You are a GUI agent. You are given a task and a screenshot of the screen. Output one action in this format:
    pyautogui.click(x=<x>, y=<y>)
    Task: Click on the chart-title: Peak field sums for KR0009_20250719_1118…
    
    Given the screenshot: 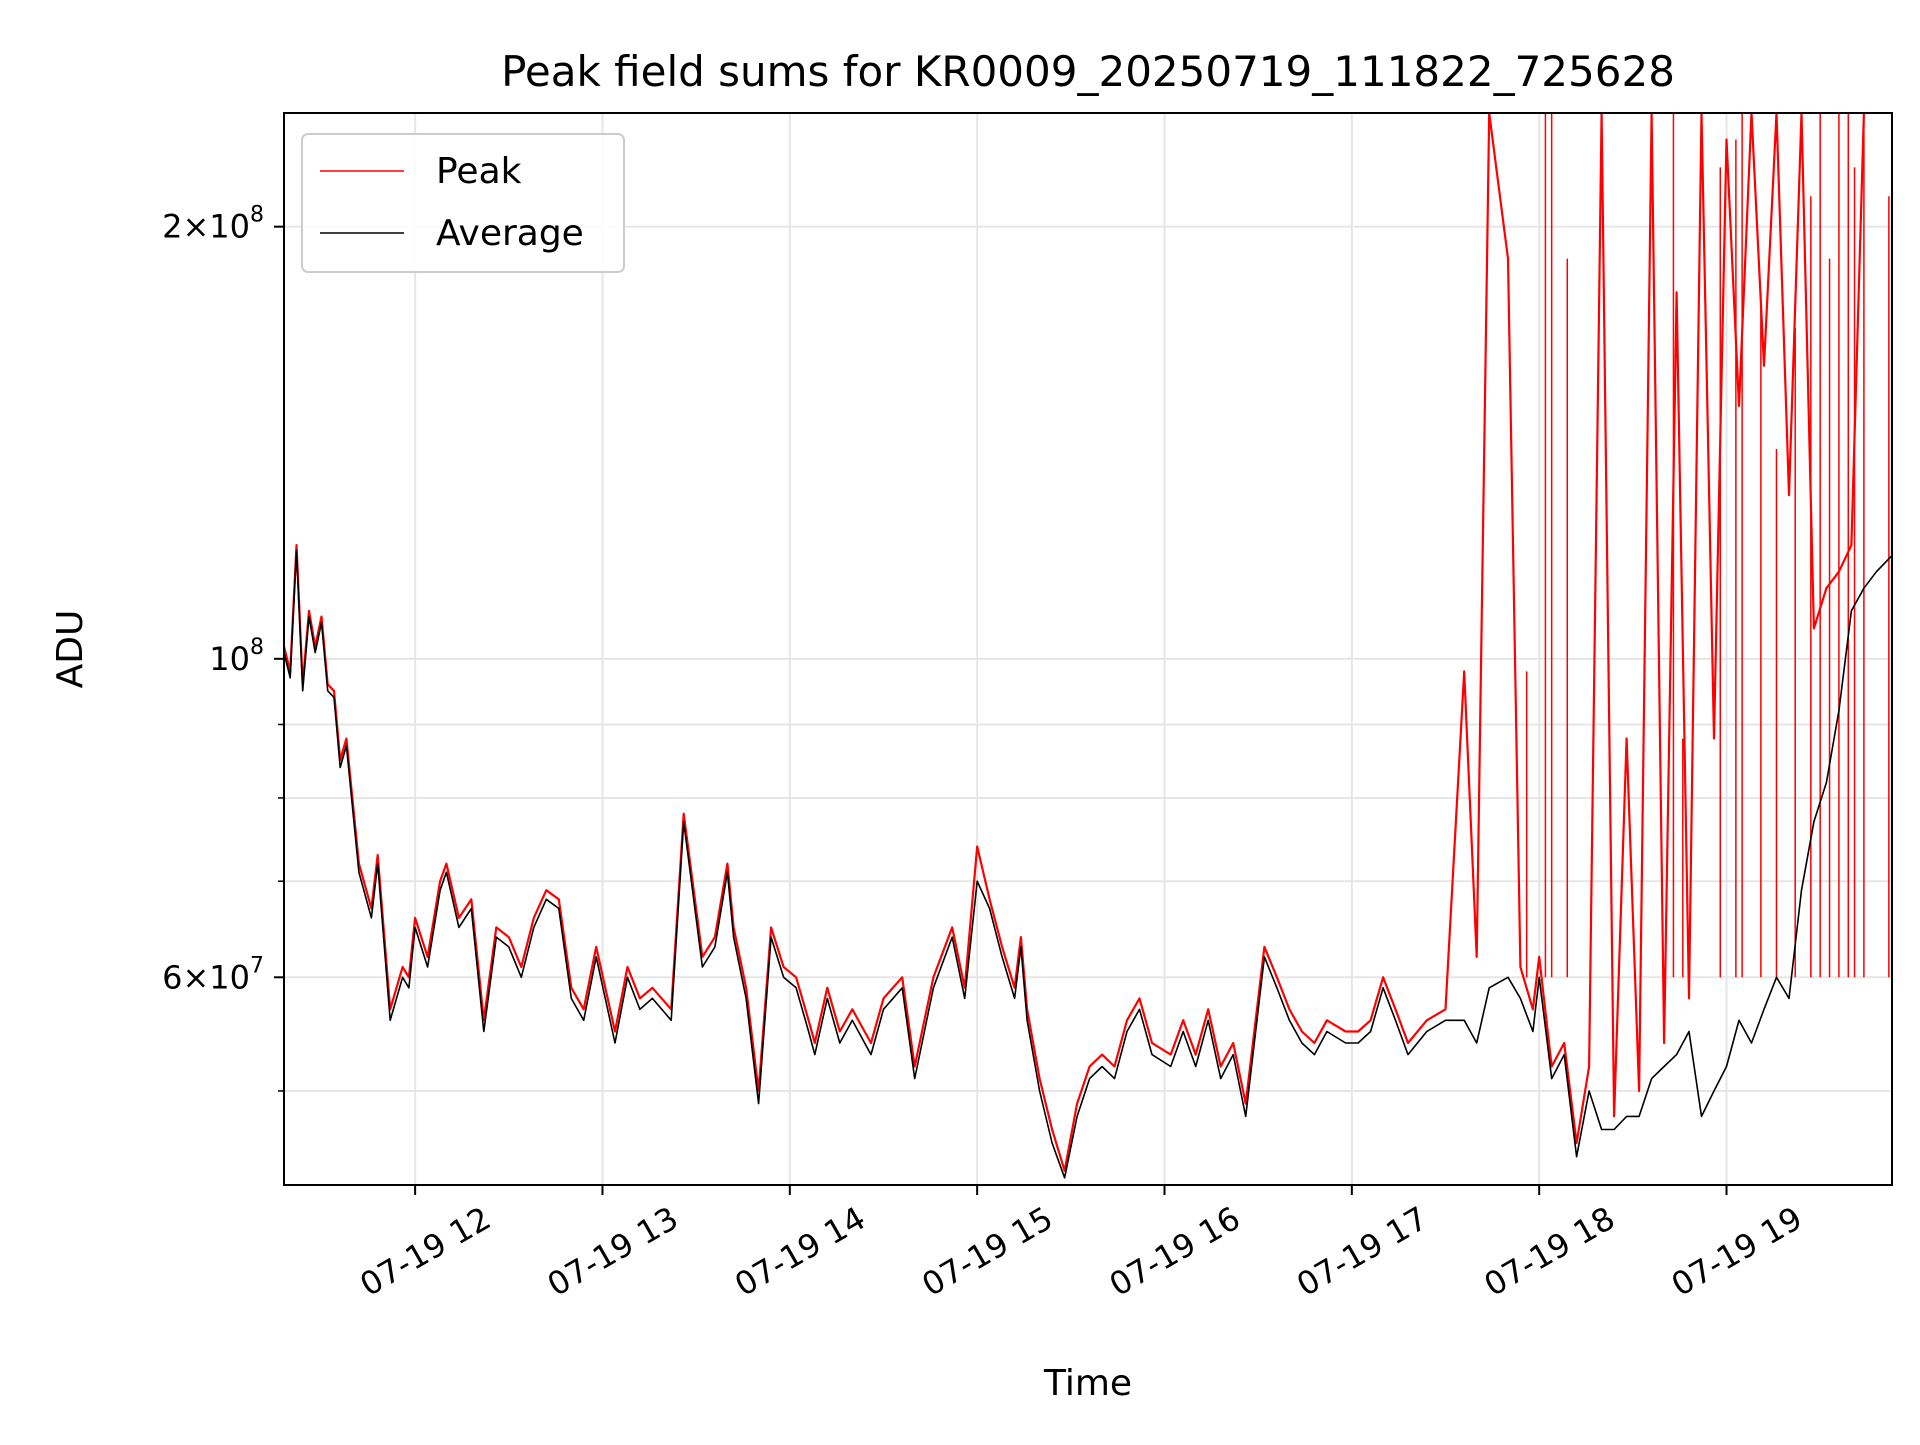 What is the action you would take?
    pyautogui.click(x=1088, y=71)
    